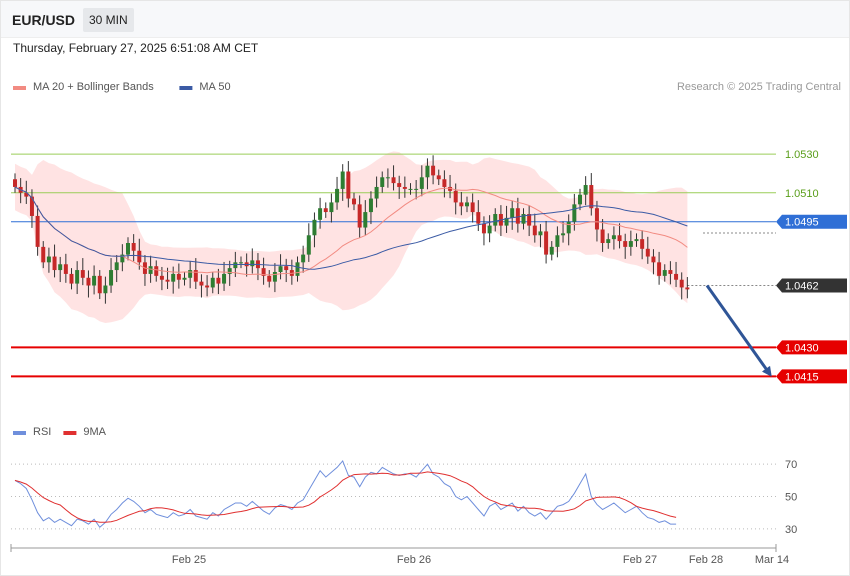  I want to click on rsi-tick-70: 70, so click(791, 465).